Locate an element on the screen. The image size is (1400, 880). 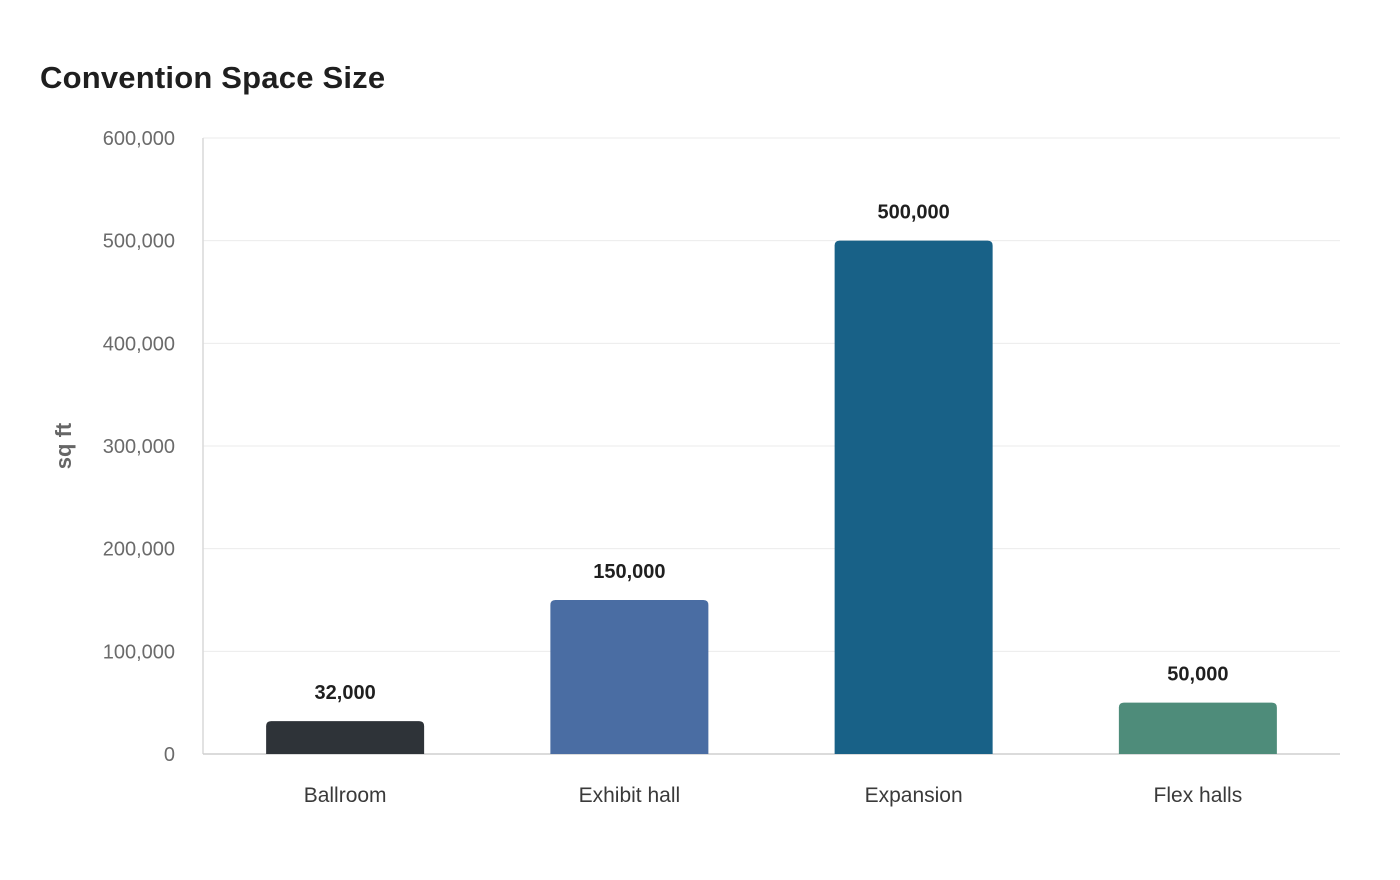
data-label: 50,000 is located at coordinates (1197, 675).